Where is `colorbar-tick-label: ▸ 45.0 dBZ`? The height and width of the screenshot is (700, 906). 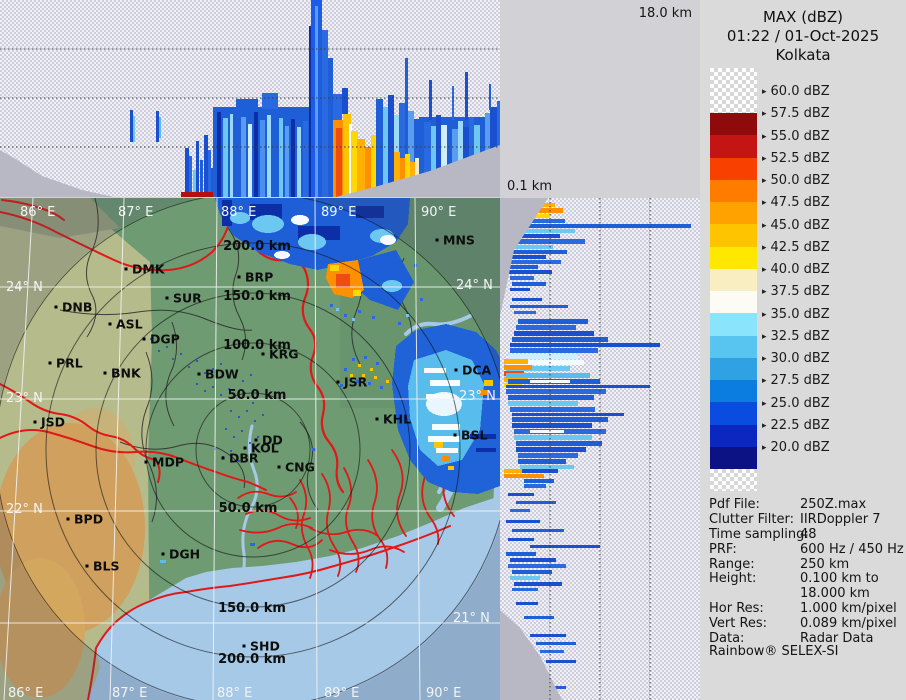 colorbar-tick-label: ▸ 45.0 dBZ is located at coordinates (796, 225).